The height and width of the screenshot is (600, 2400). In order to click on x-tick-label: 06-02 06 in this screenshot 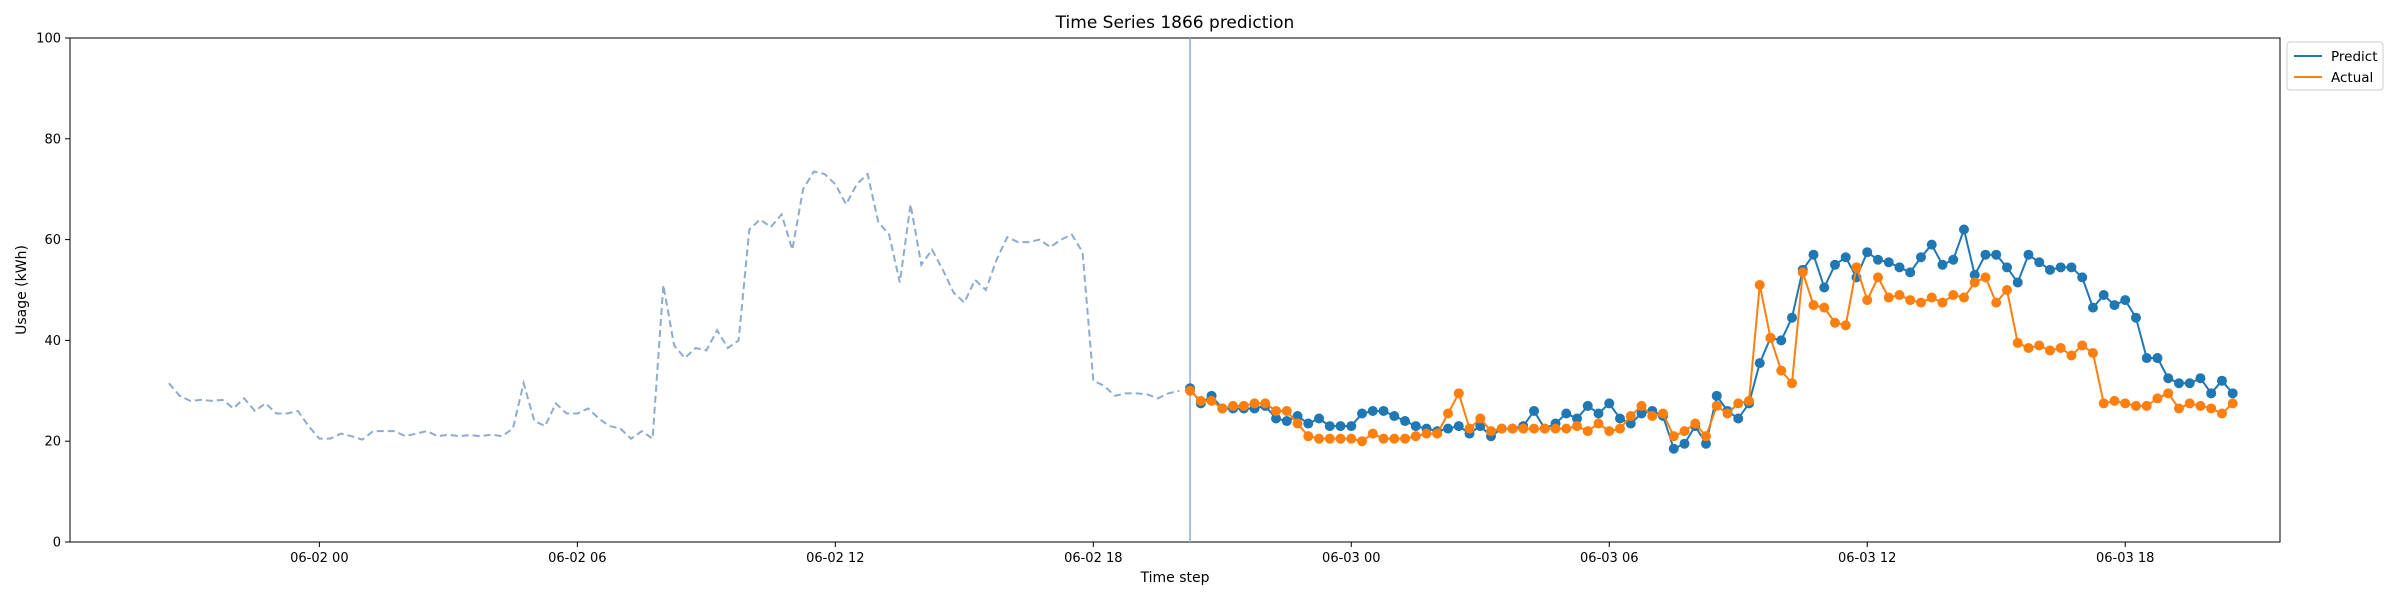, I will do `click(577, 558)`.